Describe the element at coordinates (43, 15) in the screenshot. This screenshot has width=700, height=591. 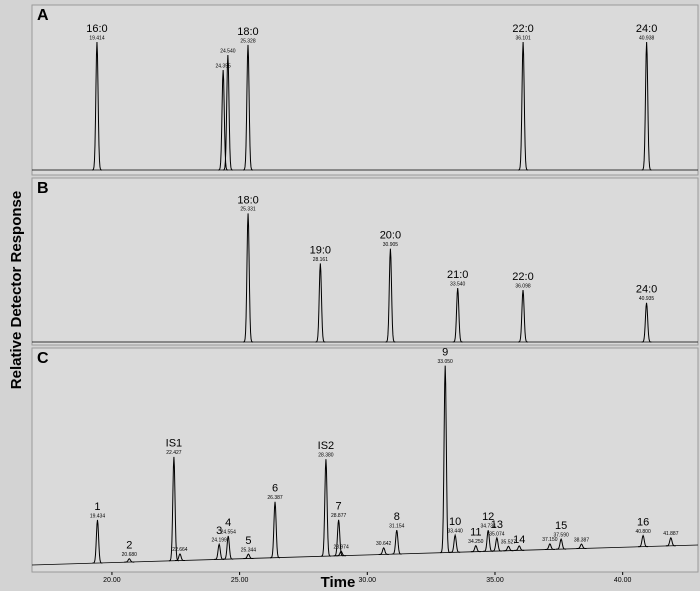
I see `panel-letter: A` at that location.